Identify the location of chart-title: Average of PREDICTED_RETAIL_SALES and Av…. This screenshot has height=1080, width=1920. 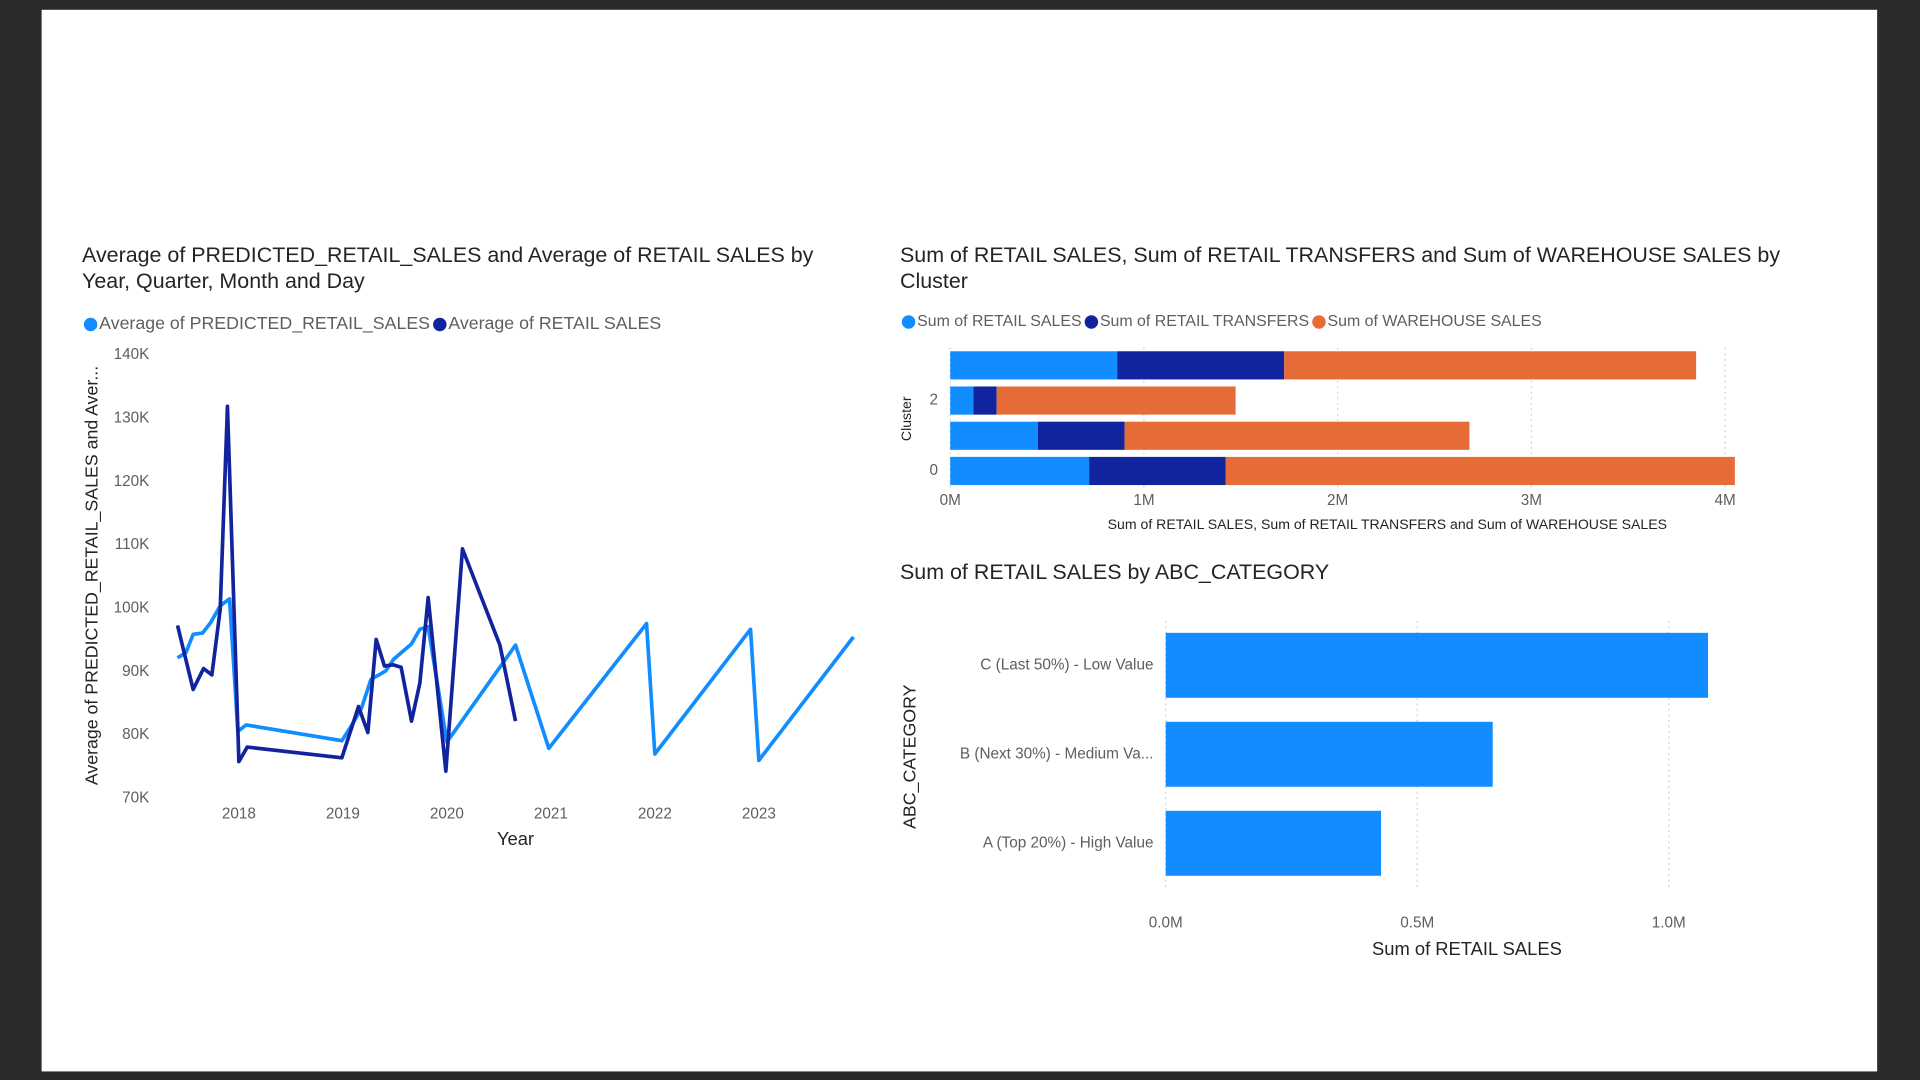
(448, 267).